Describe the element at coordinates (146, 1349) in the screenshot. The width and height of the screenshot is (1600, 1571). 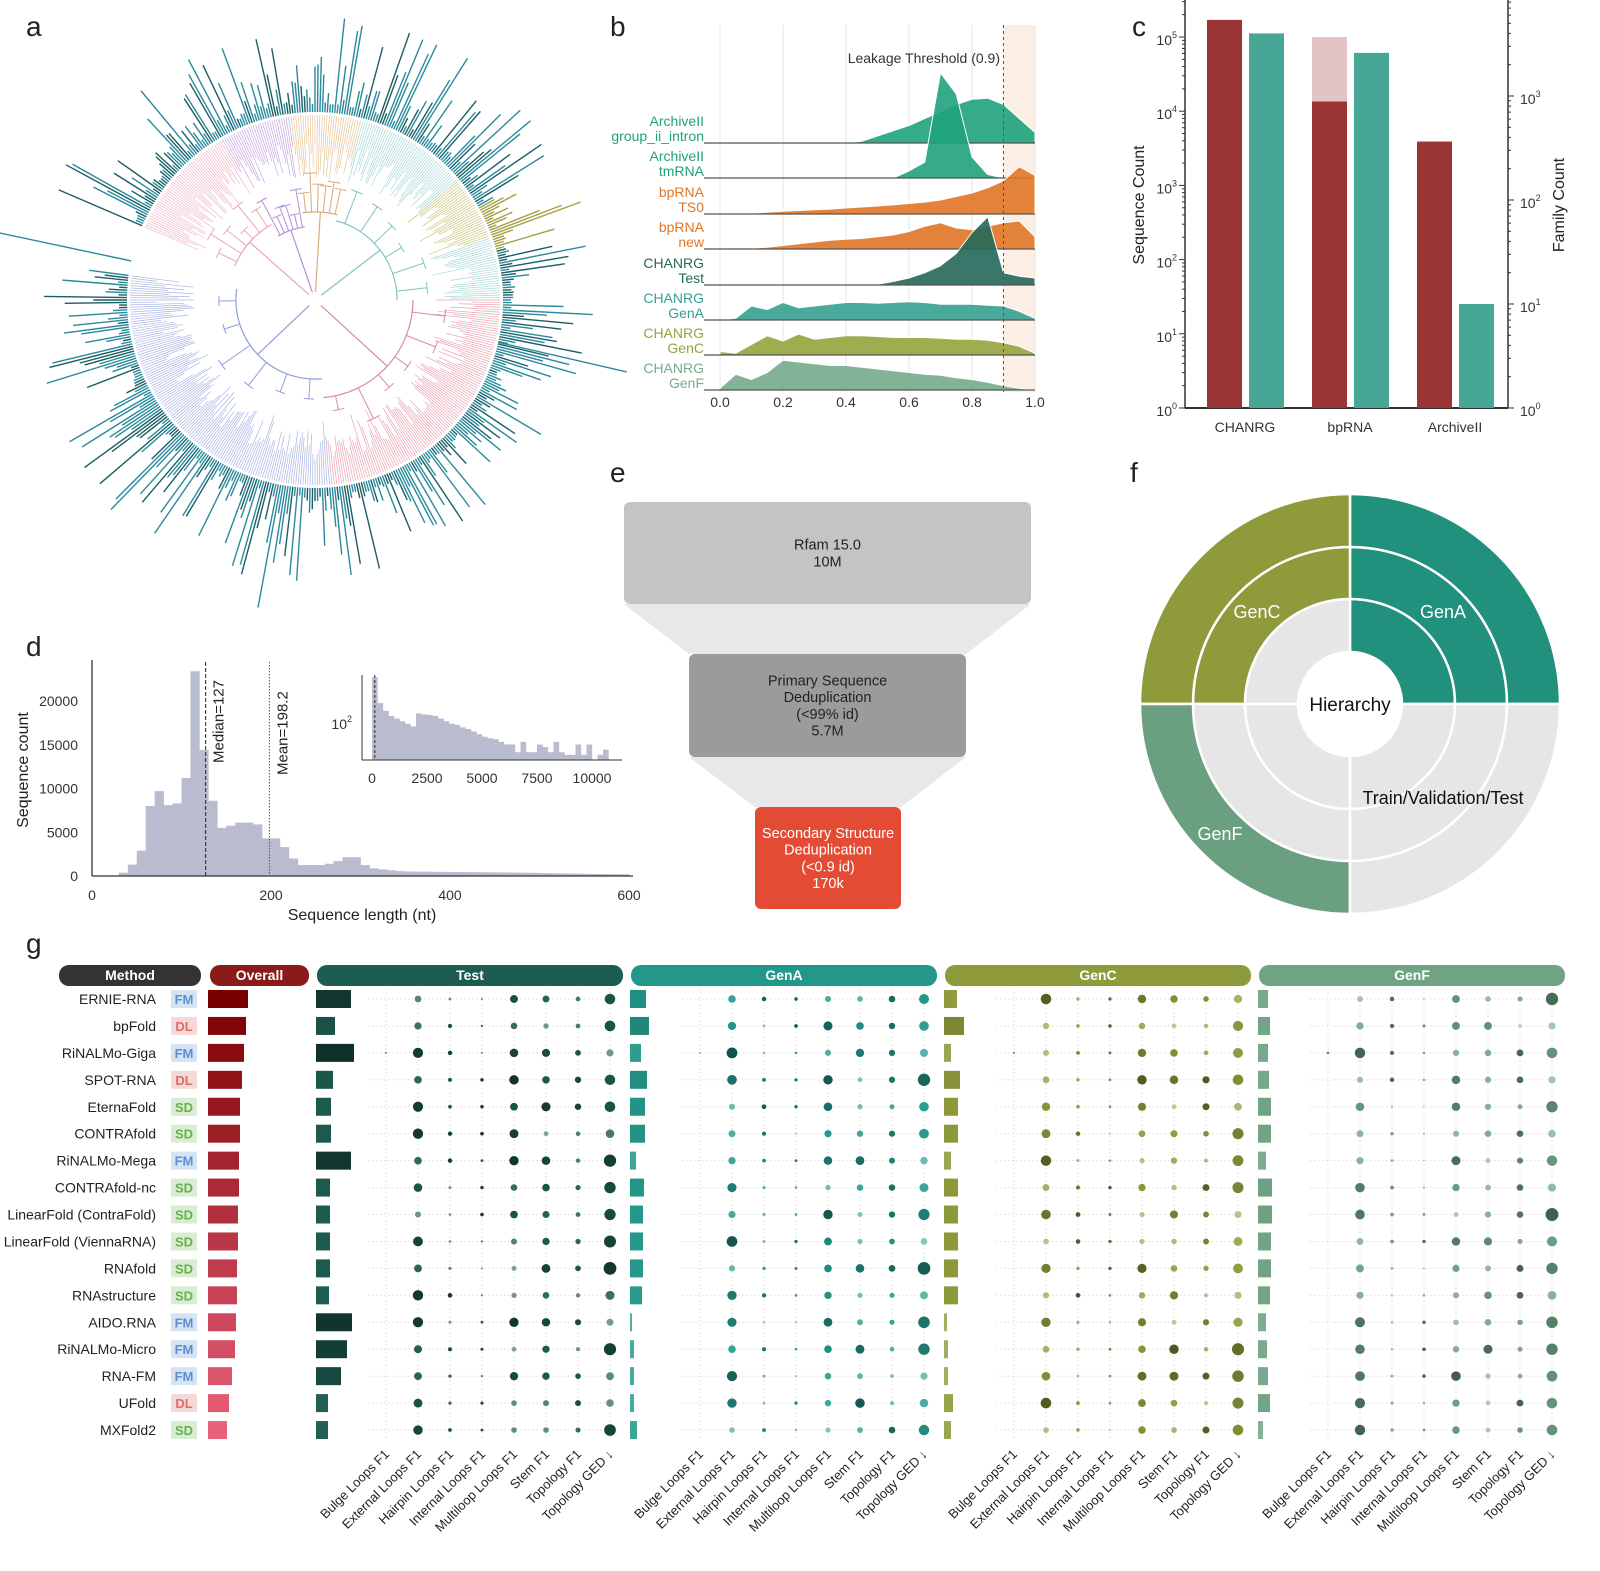
I see `table-row: RiNALMo-Micro FM` at that location.